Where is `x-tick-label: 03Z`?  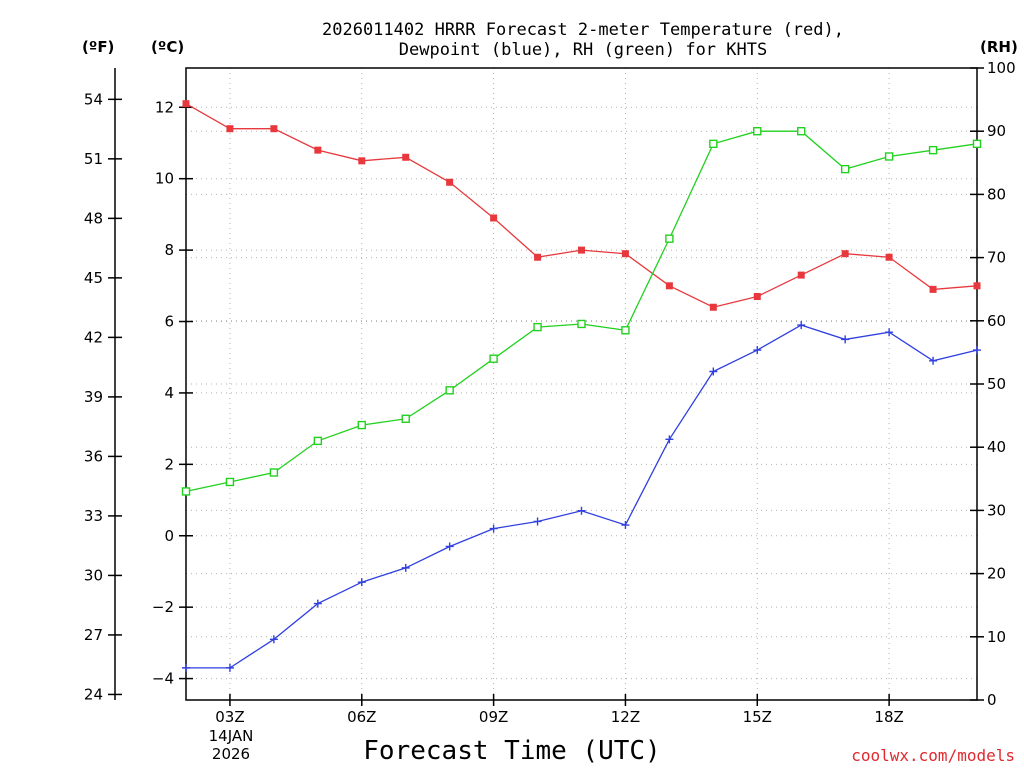
x-tick-label: 03Z is located at coordinates (229, 717).